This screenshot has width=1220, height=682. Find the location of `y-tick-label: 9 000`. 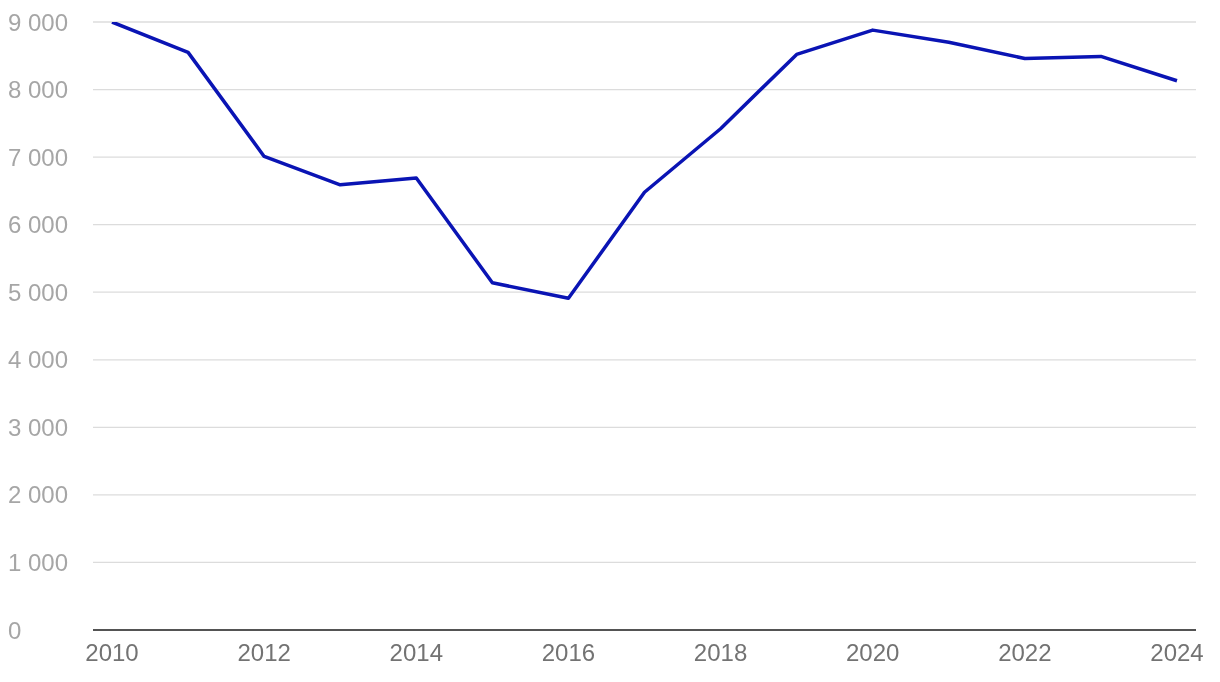

y-tick-label: 9 000 is located at coordinates (38, 22).